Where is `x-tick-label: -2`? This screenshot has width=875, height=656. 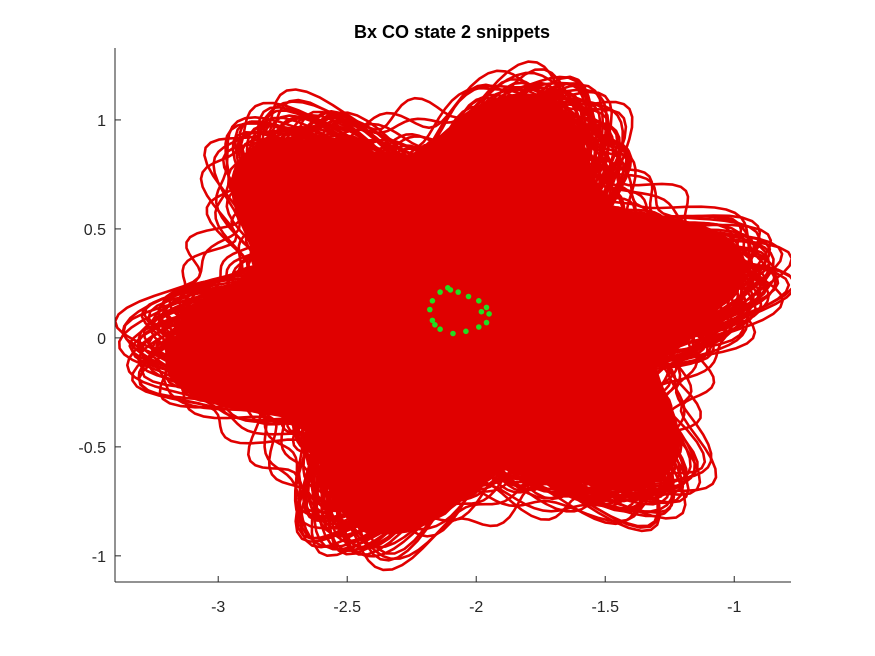
x-tick-label: -2 is located at coordinates (476, 607).